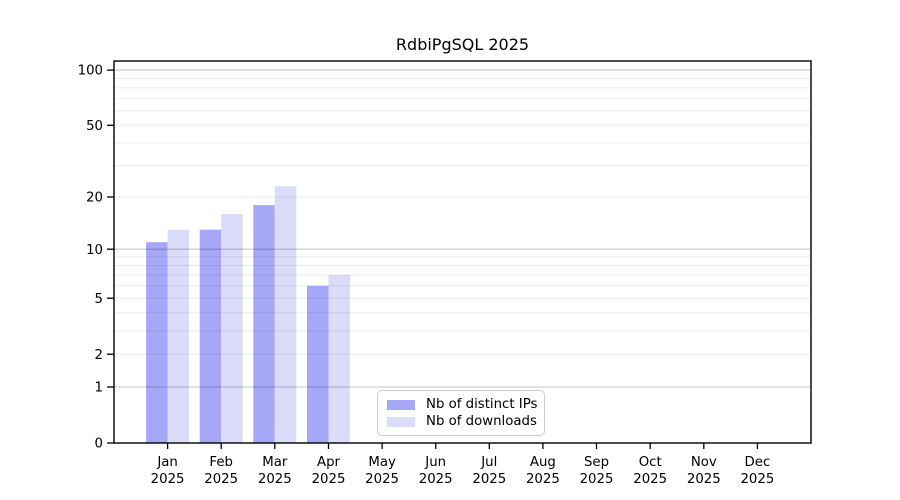 Image resolution: width=900 pixels, height=500 pixels. I want to click on x-tick-label-month: Jan, so click(167, 462).